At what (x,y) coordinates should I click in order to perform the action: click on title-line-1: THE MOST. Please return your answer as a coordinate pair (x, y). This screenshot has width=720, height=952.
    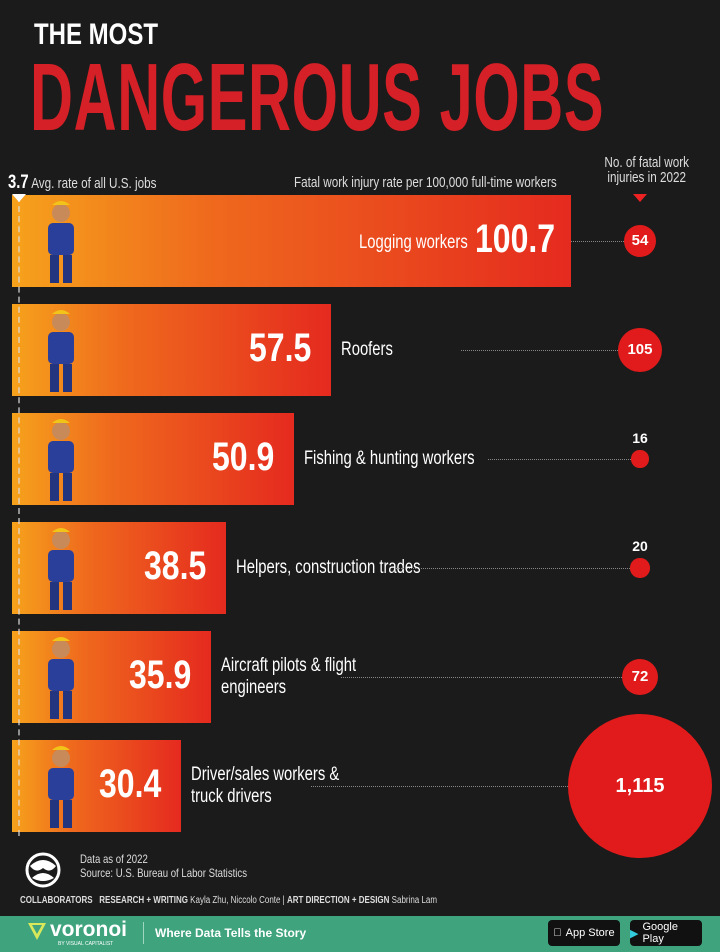
    Looking at the image, I should click on (96, 34).